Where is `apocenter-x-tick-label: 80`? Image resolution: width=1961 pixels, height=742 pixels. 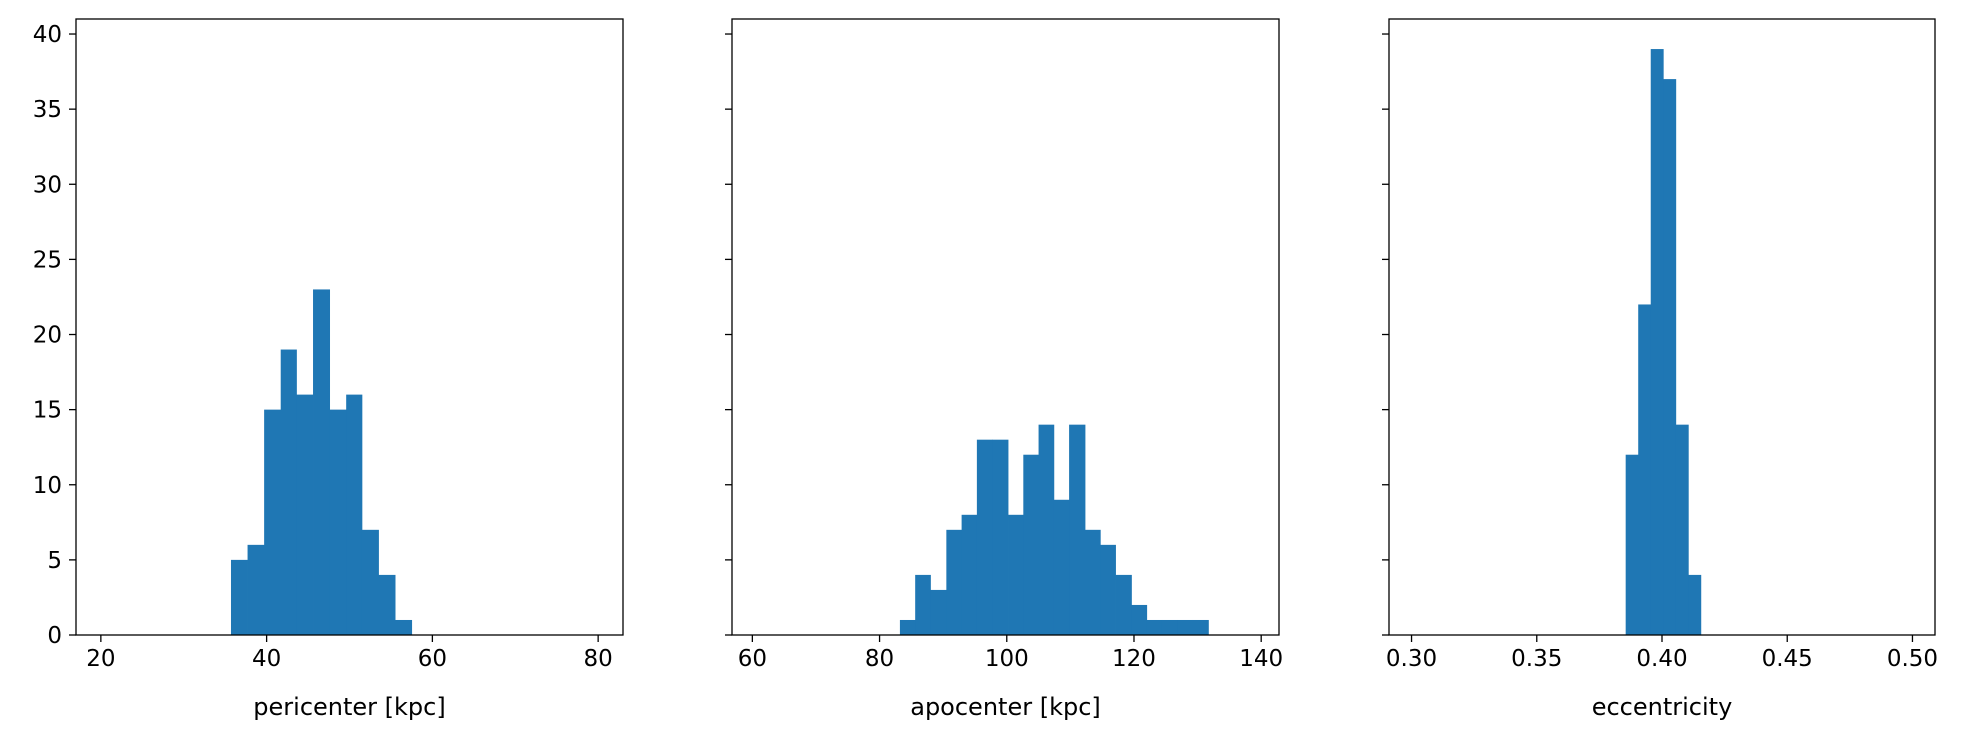
apocenter-x-tick-label: 80 is located at coordinates (879, 659).